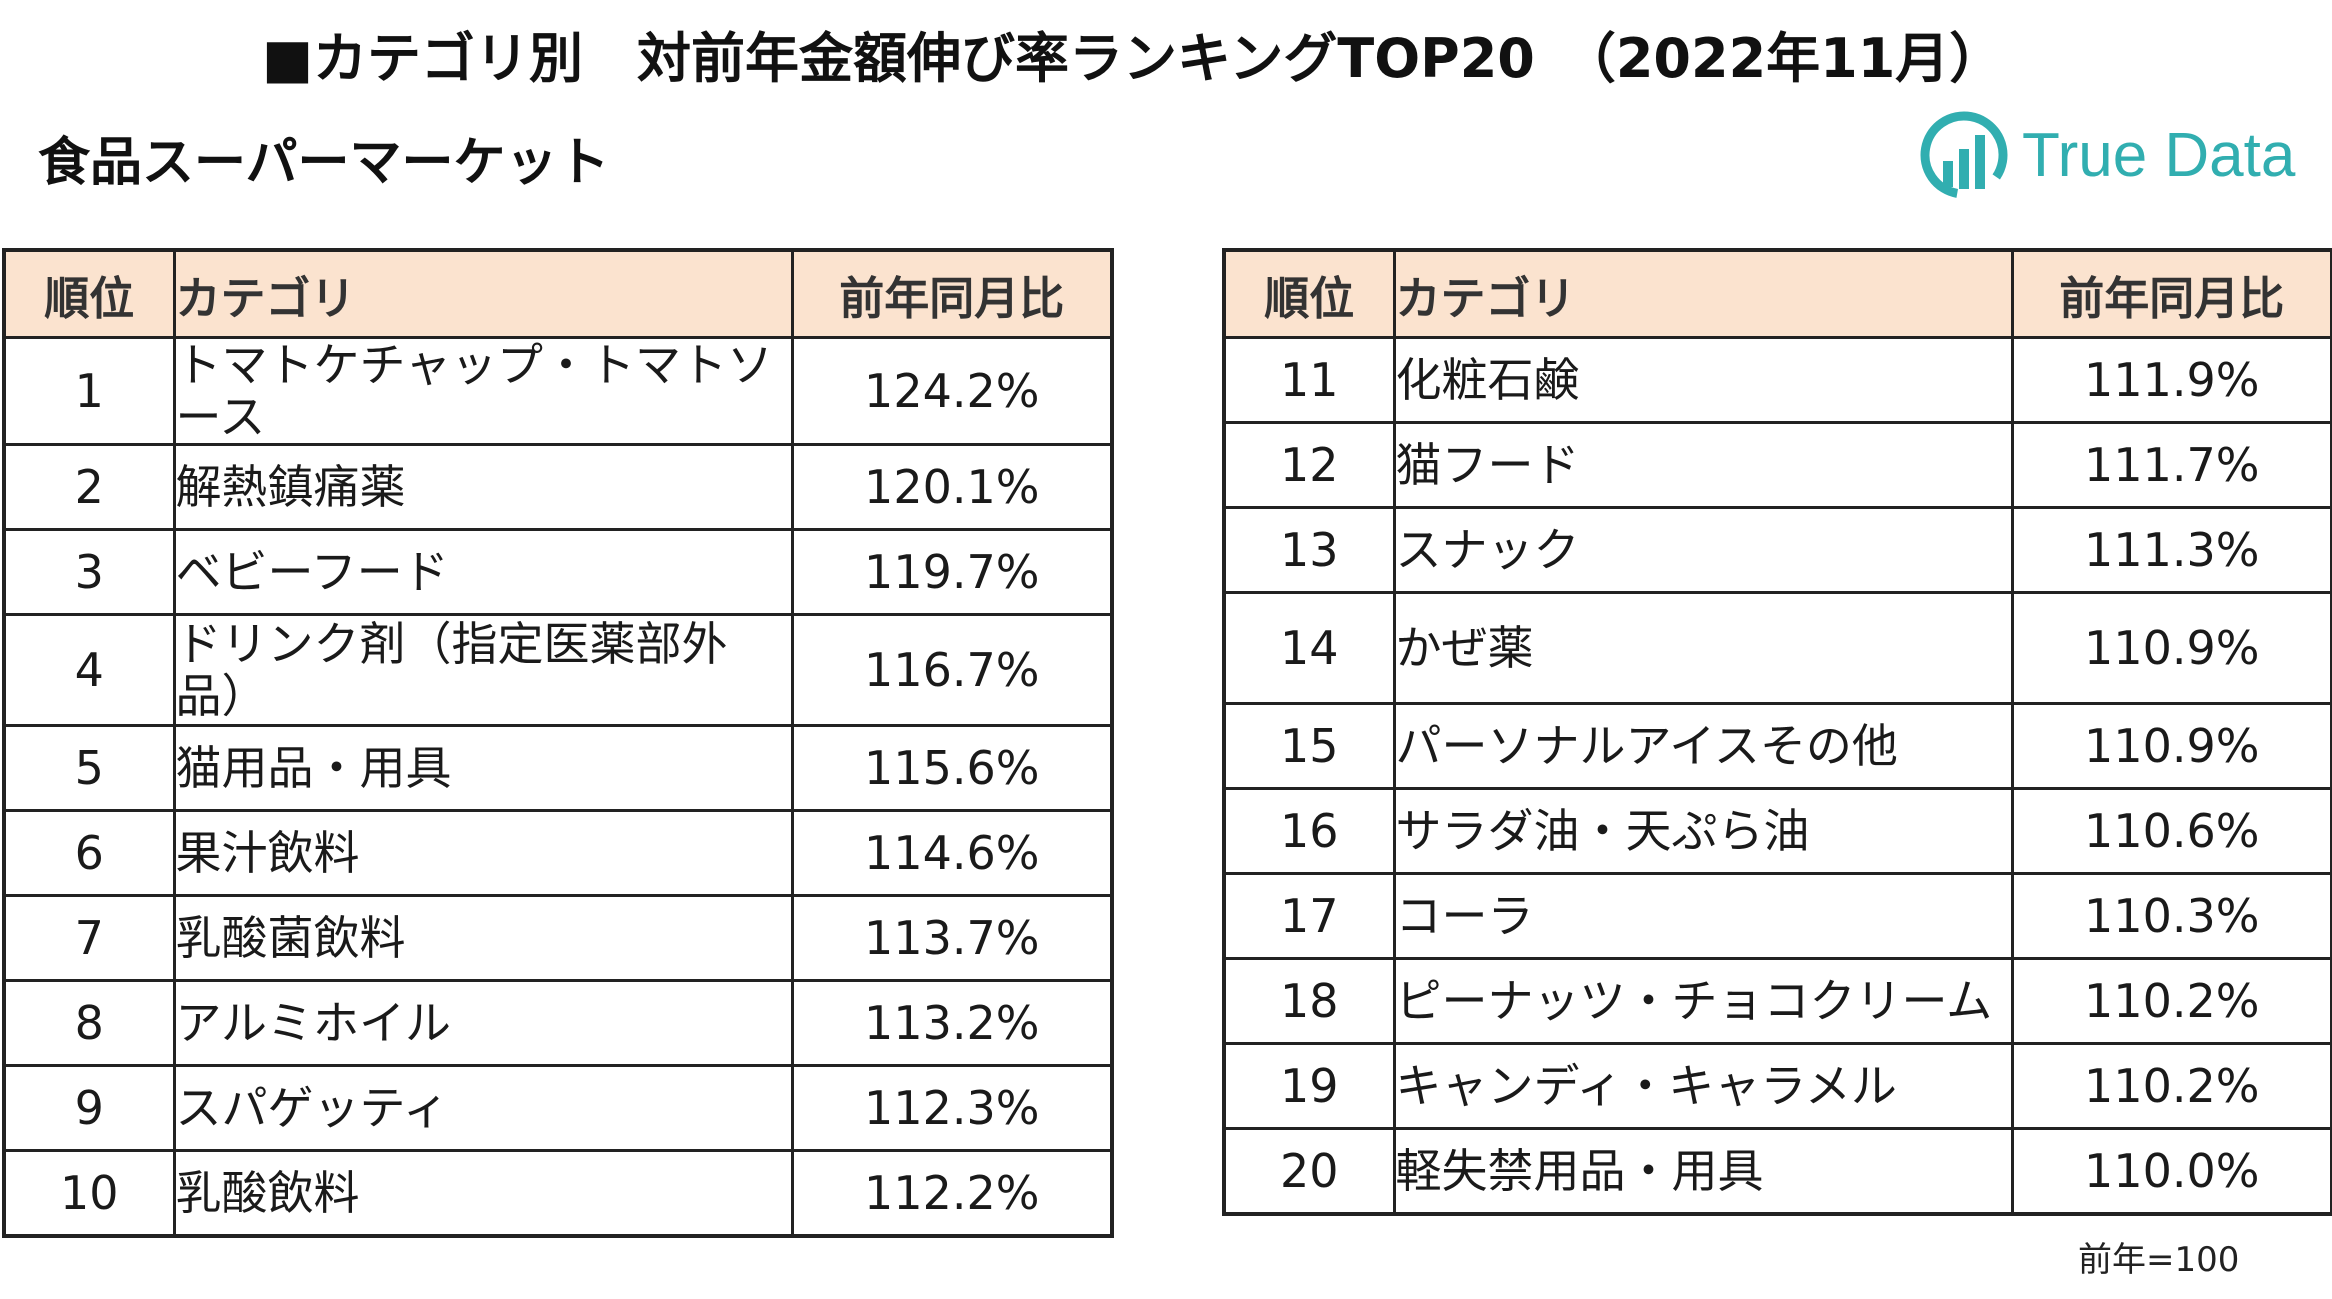 The height and width of the screenshot is (1299, 2332). Describe the element at coordinates (1703, 1171) in the screenshot. I see `category-cell: 軽失禁用品・用具` at that location.